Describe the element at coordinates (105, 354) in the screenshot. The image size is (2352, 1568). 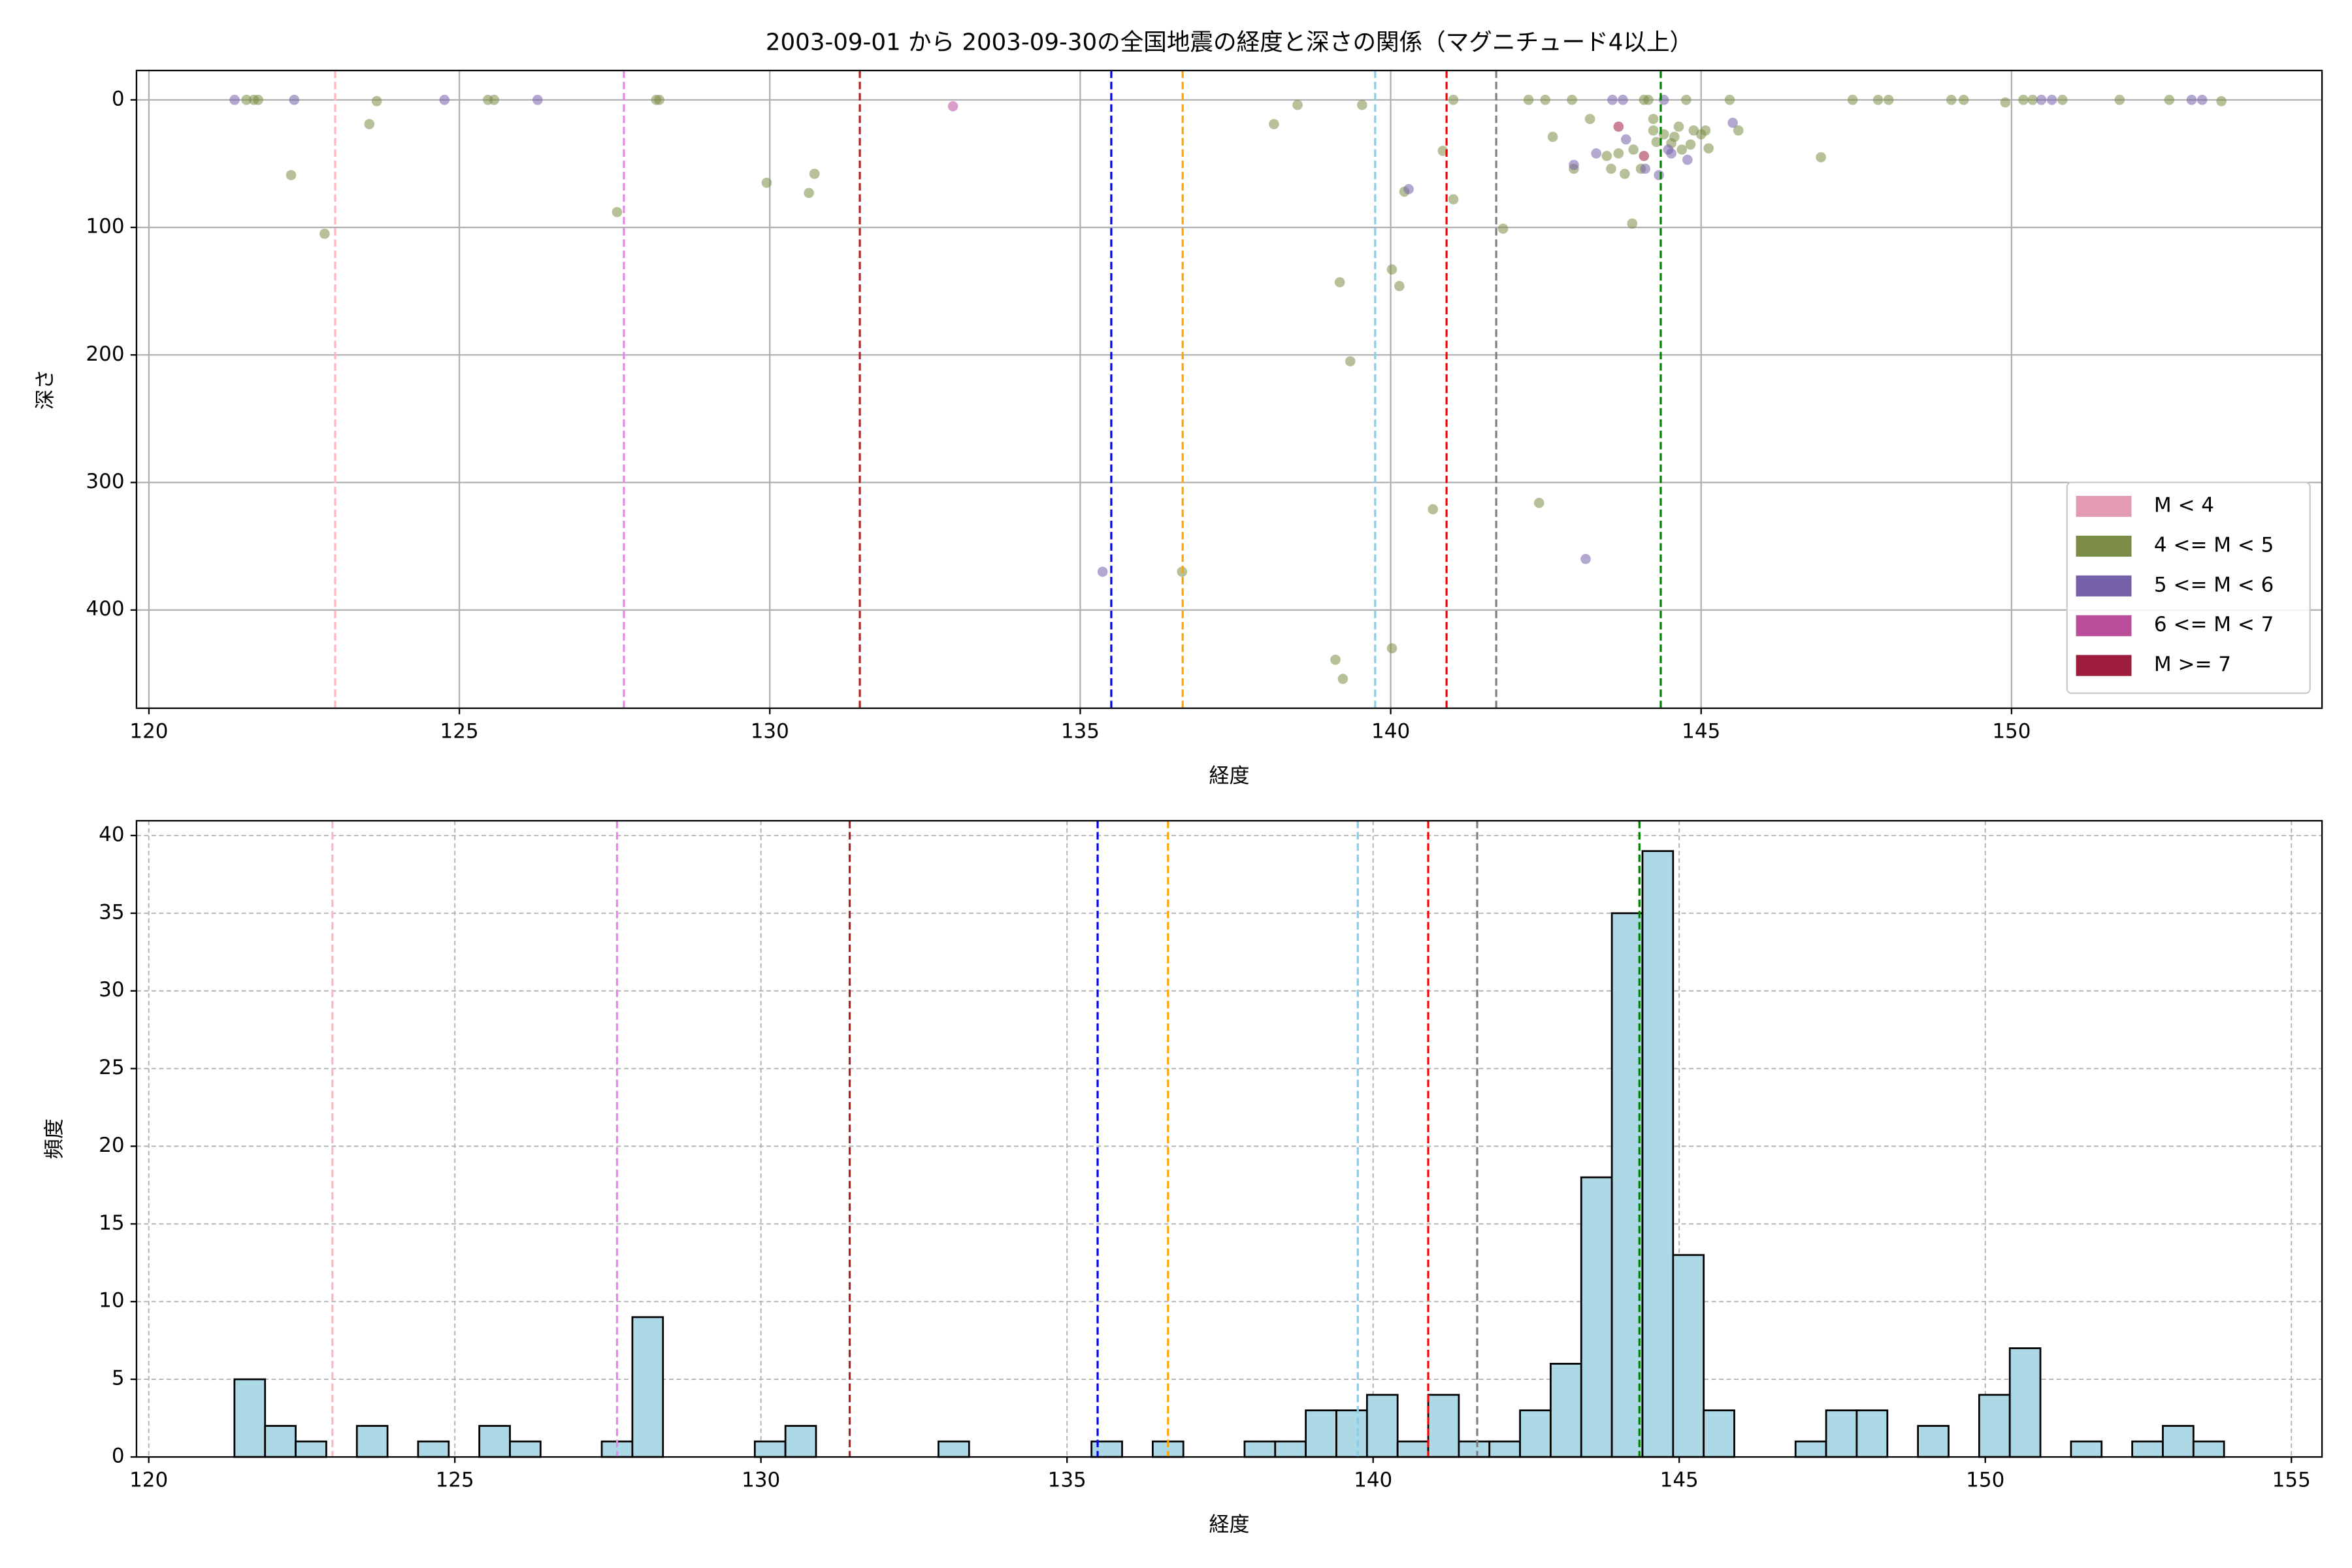
I see `y-tick-label: 200` at that location.